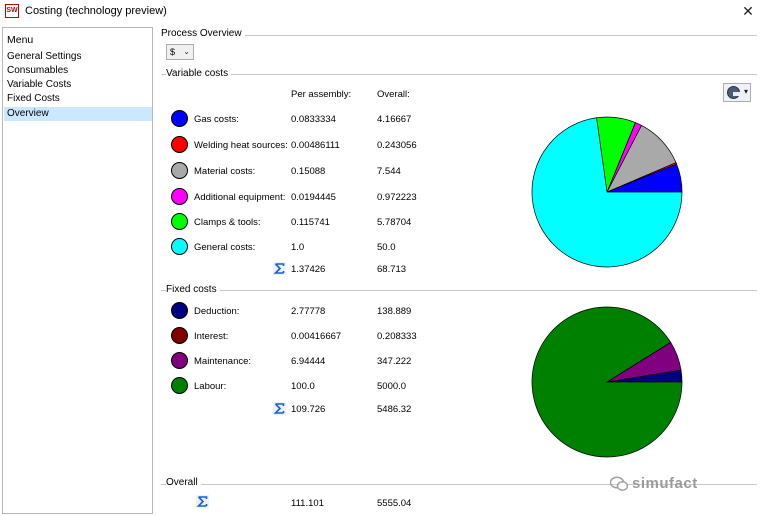 The width and height of the screenshot is (764, 516). What do you see at coordinates (33, 98) in the screenshot?
I see `sidebar-item-fixed-costs: Fixed Costs` at bounding box center [33, 98].